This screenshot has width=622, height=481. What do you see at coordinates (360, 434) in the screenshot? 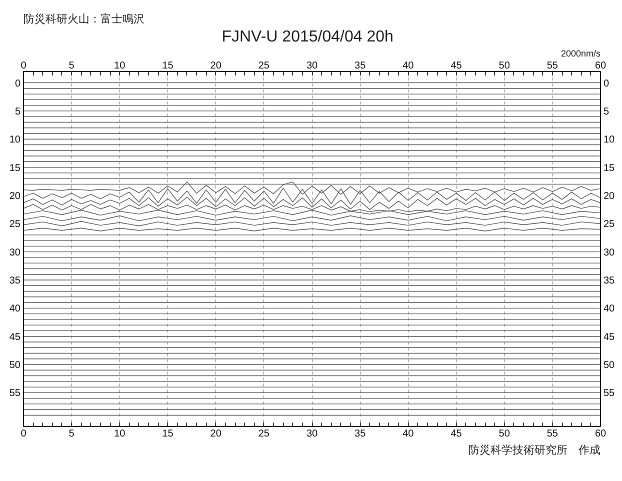
I see `x2-tick-label: 35` at bounding box center [360, 434].